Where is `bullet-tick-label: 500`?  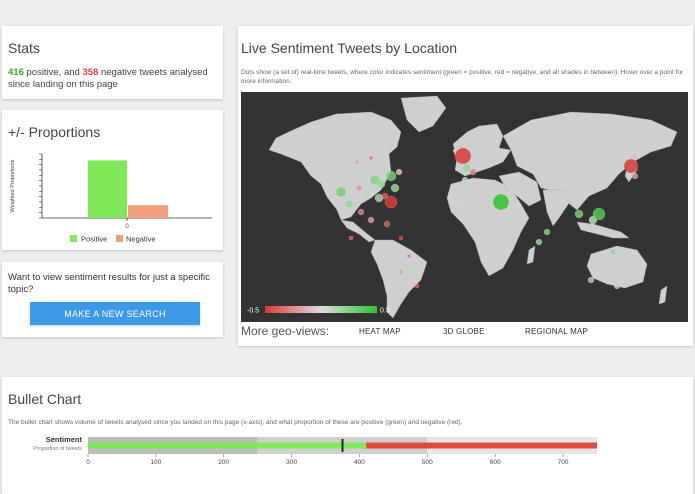
bullet-tick-label: 500 is located at coordinates (427, 462).